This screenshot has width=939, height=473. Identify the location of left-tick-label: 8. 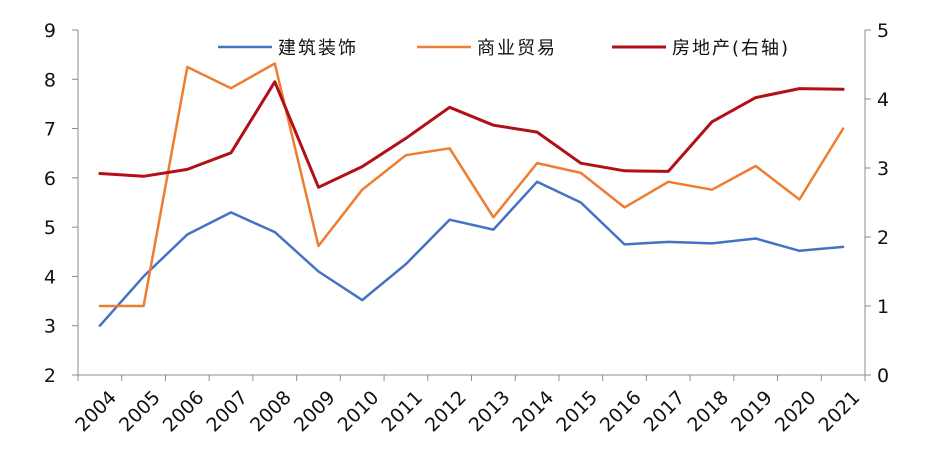
(50, 80).